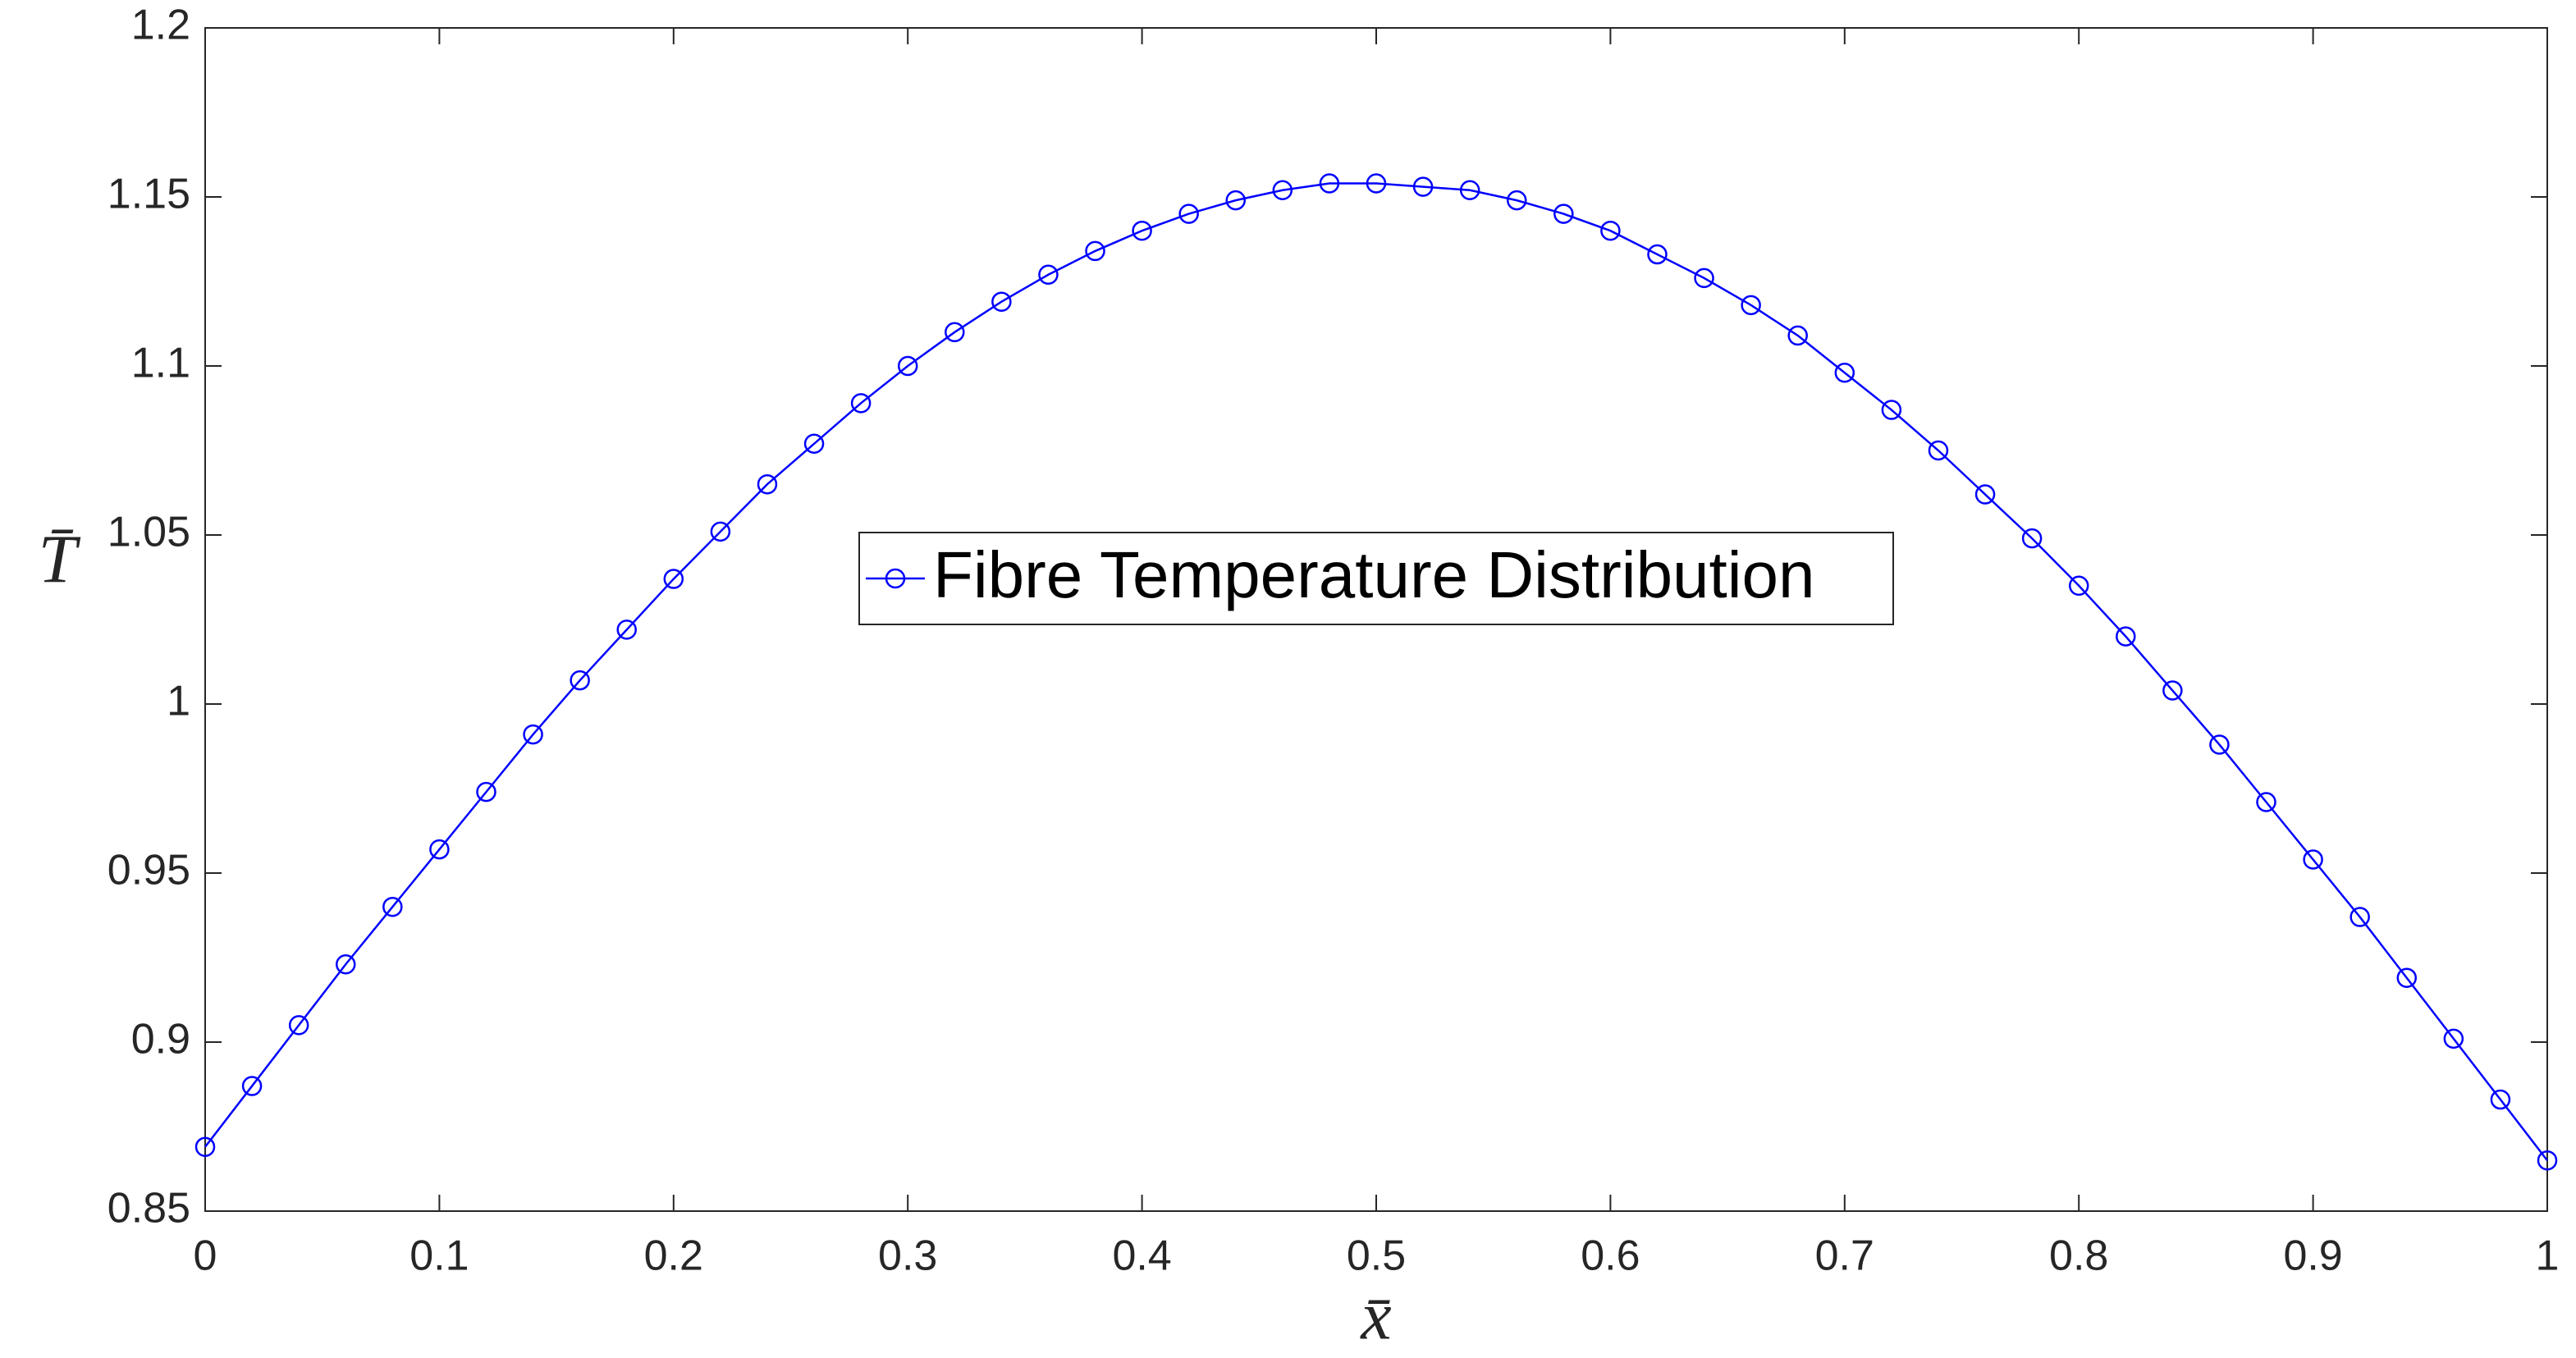 Image resolution: width=2576 pixels, height=1358 pixels. What do you see at coordinates (439, 1256) in the screenshot?
I see `x-tick-label: 0.1` at bounding box center [439, 1256].